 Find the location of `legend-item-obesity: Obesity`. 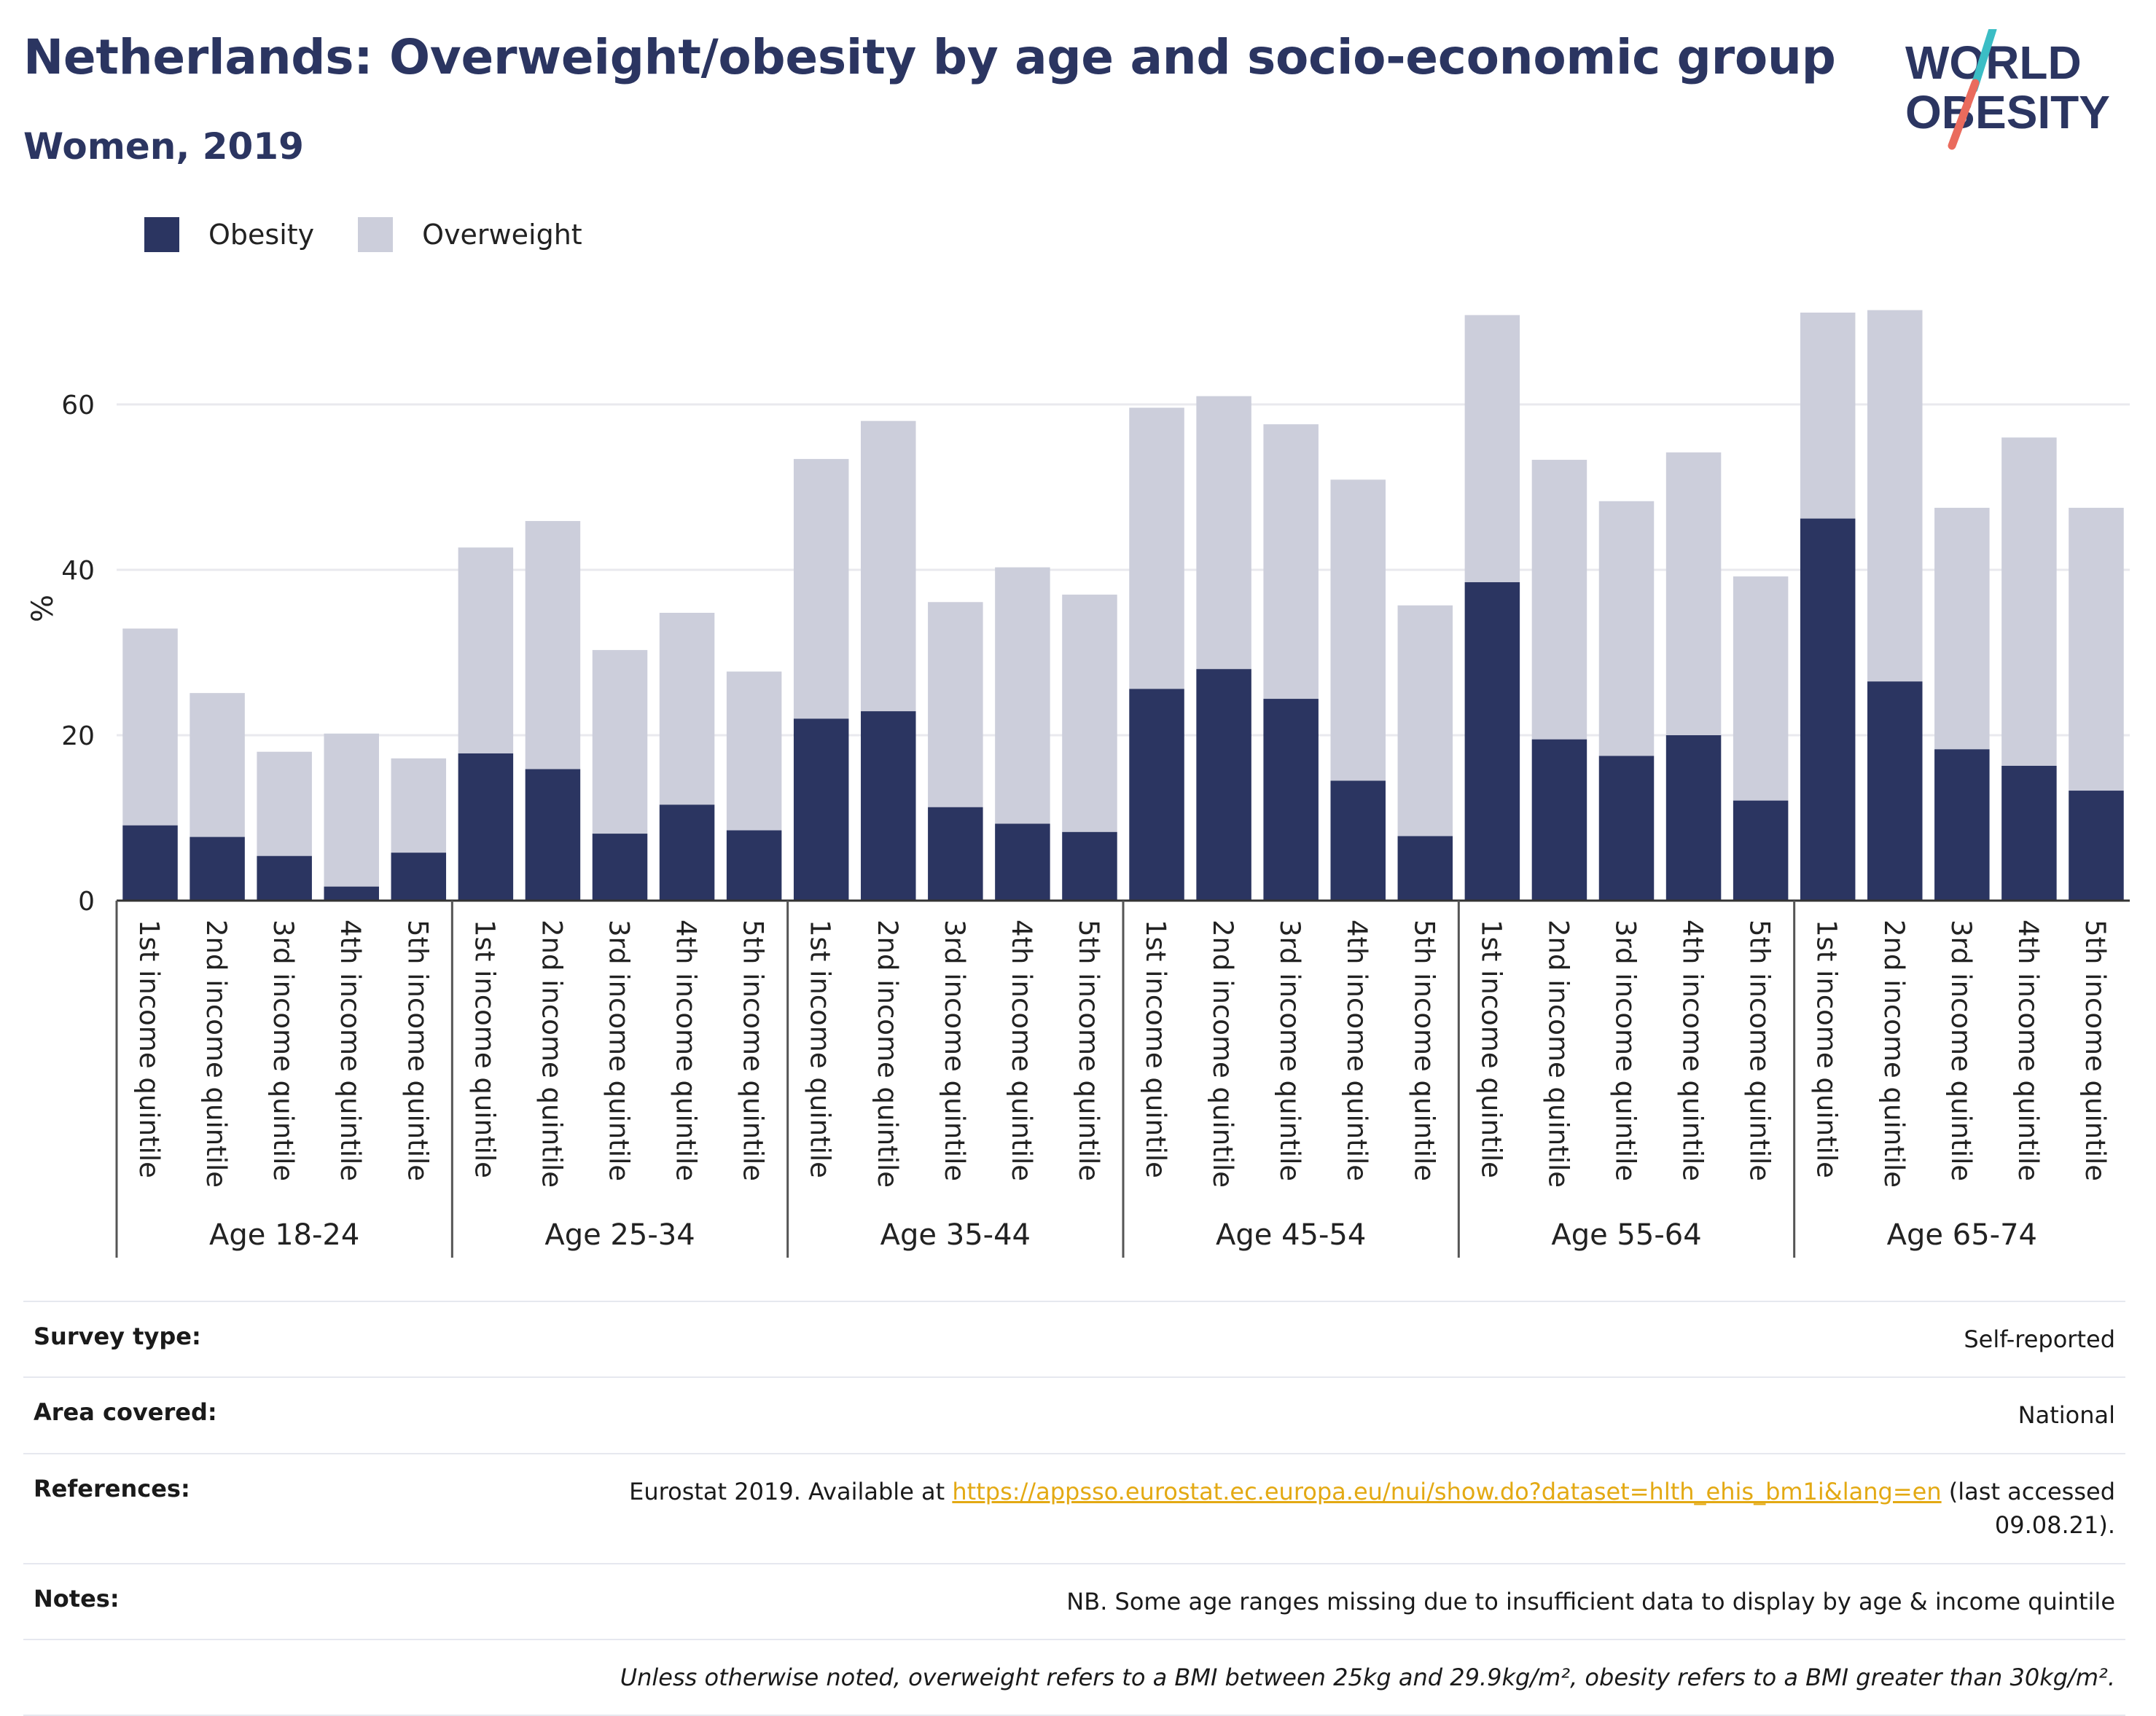

legend-item-obesity: Obesity is located at coordinates (229, 234).